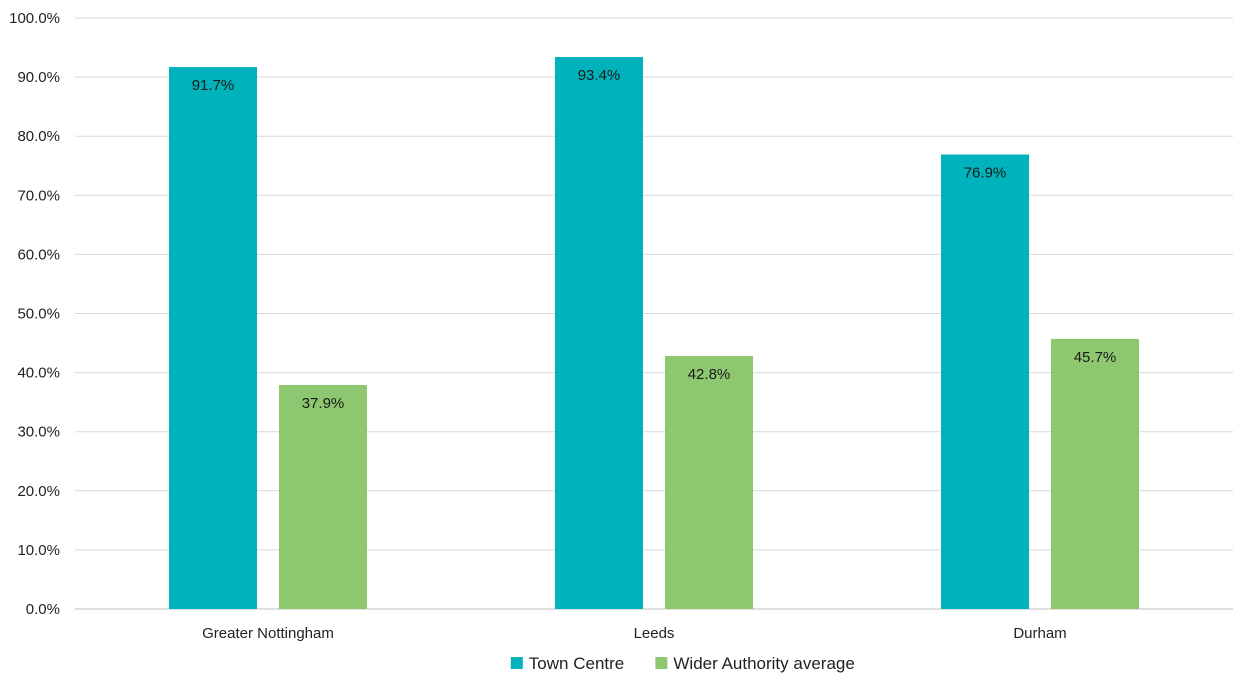 This screenshot has height=694, width=1248. What do you see at coordinates (43, 609) in the screenshot?
I see `y-tick-label: 0.0%` at bounding box center [43, 609].